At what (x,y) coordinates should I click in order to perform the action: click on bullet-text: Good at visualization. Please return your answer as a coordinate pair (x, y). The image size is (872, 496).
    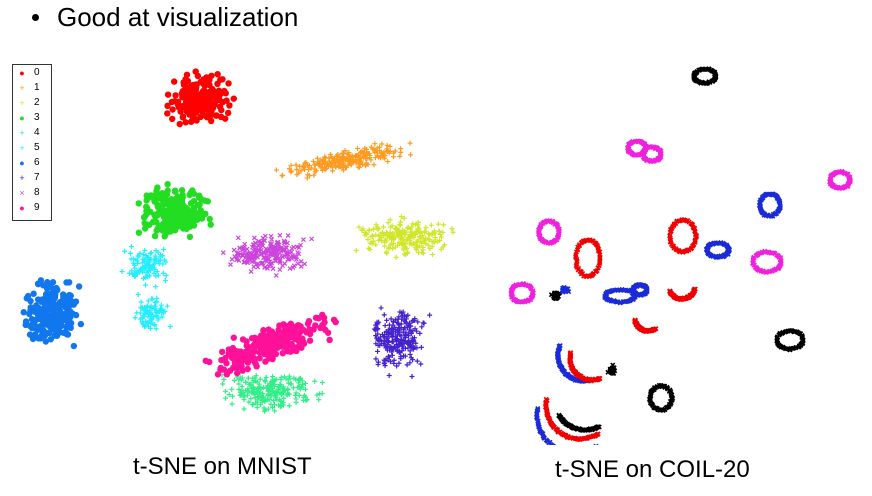
    Looking at the image, I should click on (178, 17).